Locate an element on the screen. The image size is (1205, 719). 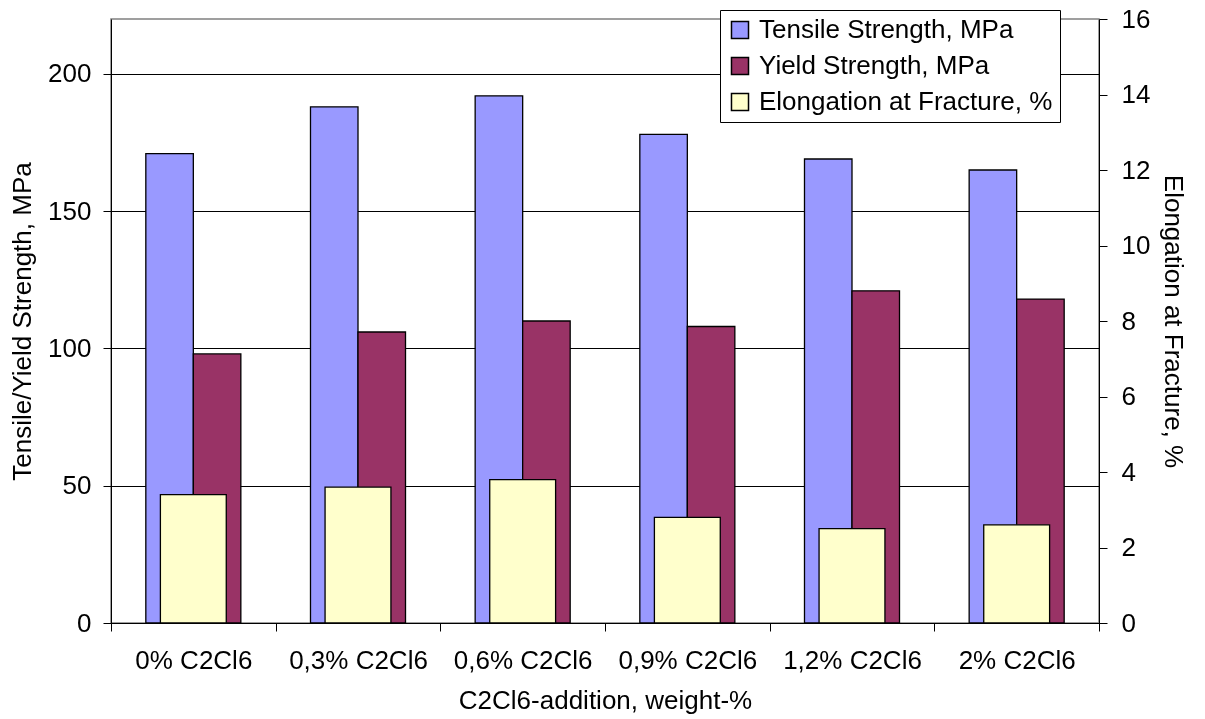
x-tick-label: 0% C2Cl6 is located at coordinates (194, 659).